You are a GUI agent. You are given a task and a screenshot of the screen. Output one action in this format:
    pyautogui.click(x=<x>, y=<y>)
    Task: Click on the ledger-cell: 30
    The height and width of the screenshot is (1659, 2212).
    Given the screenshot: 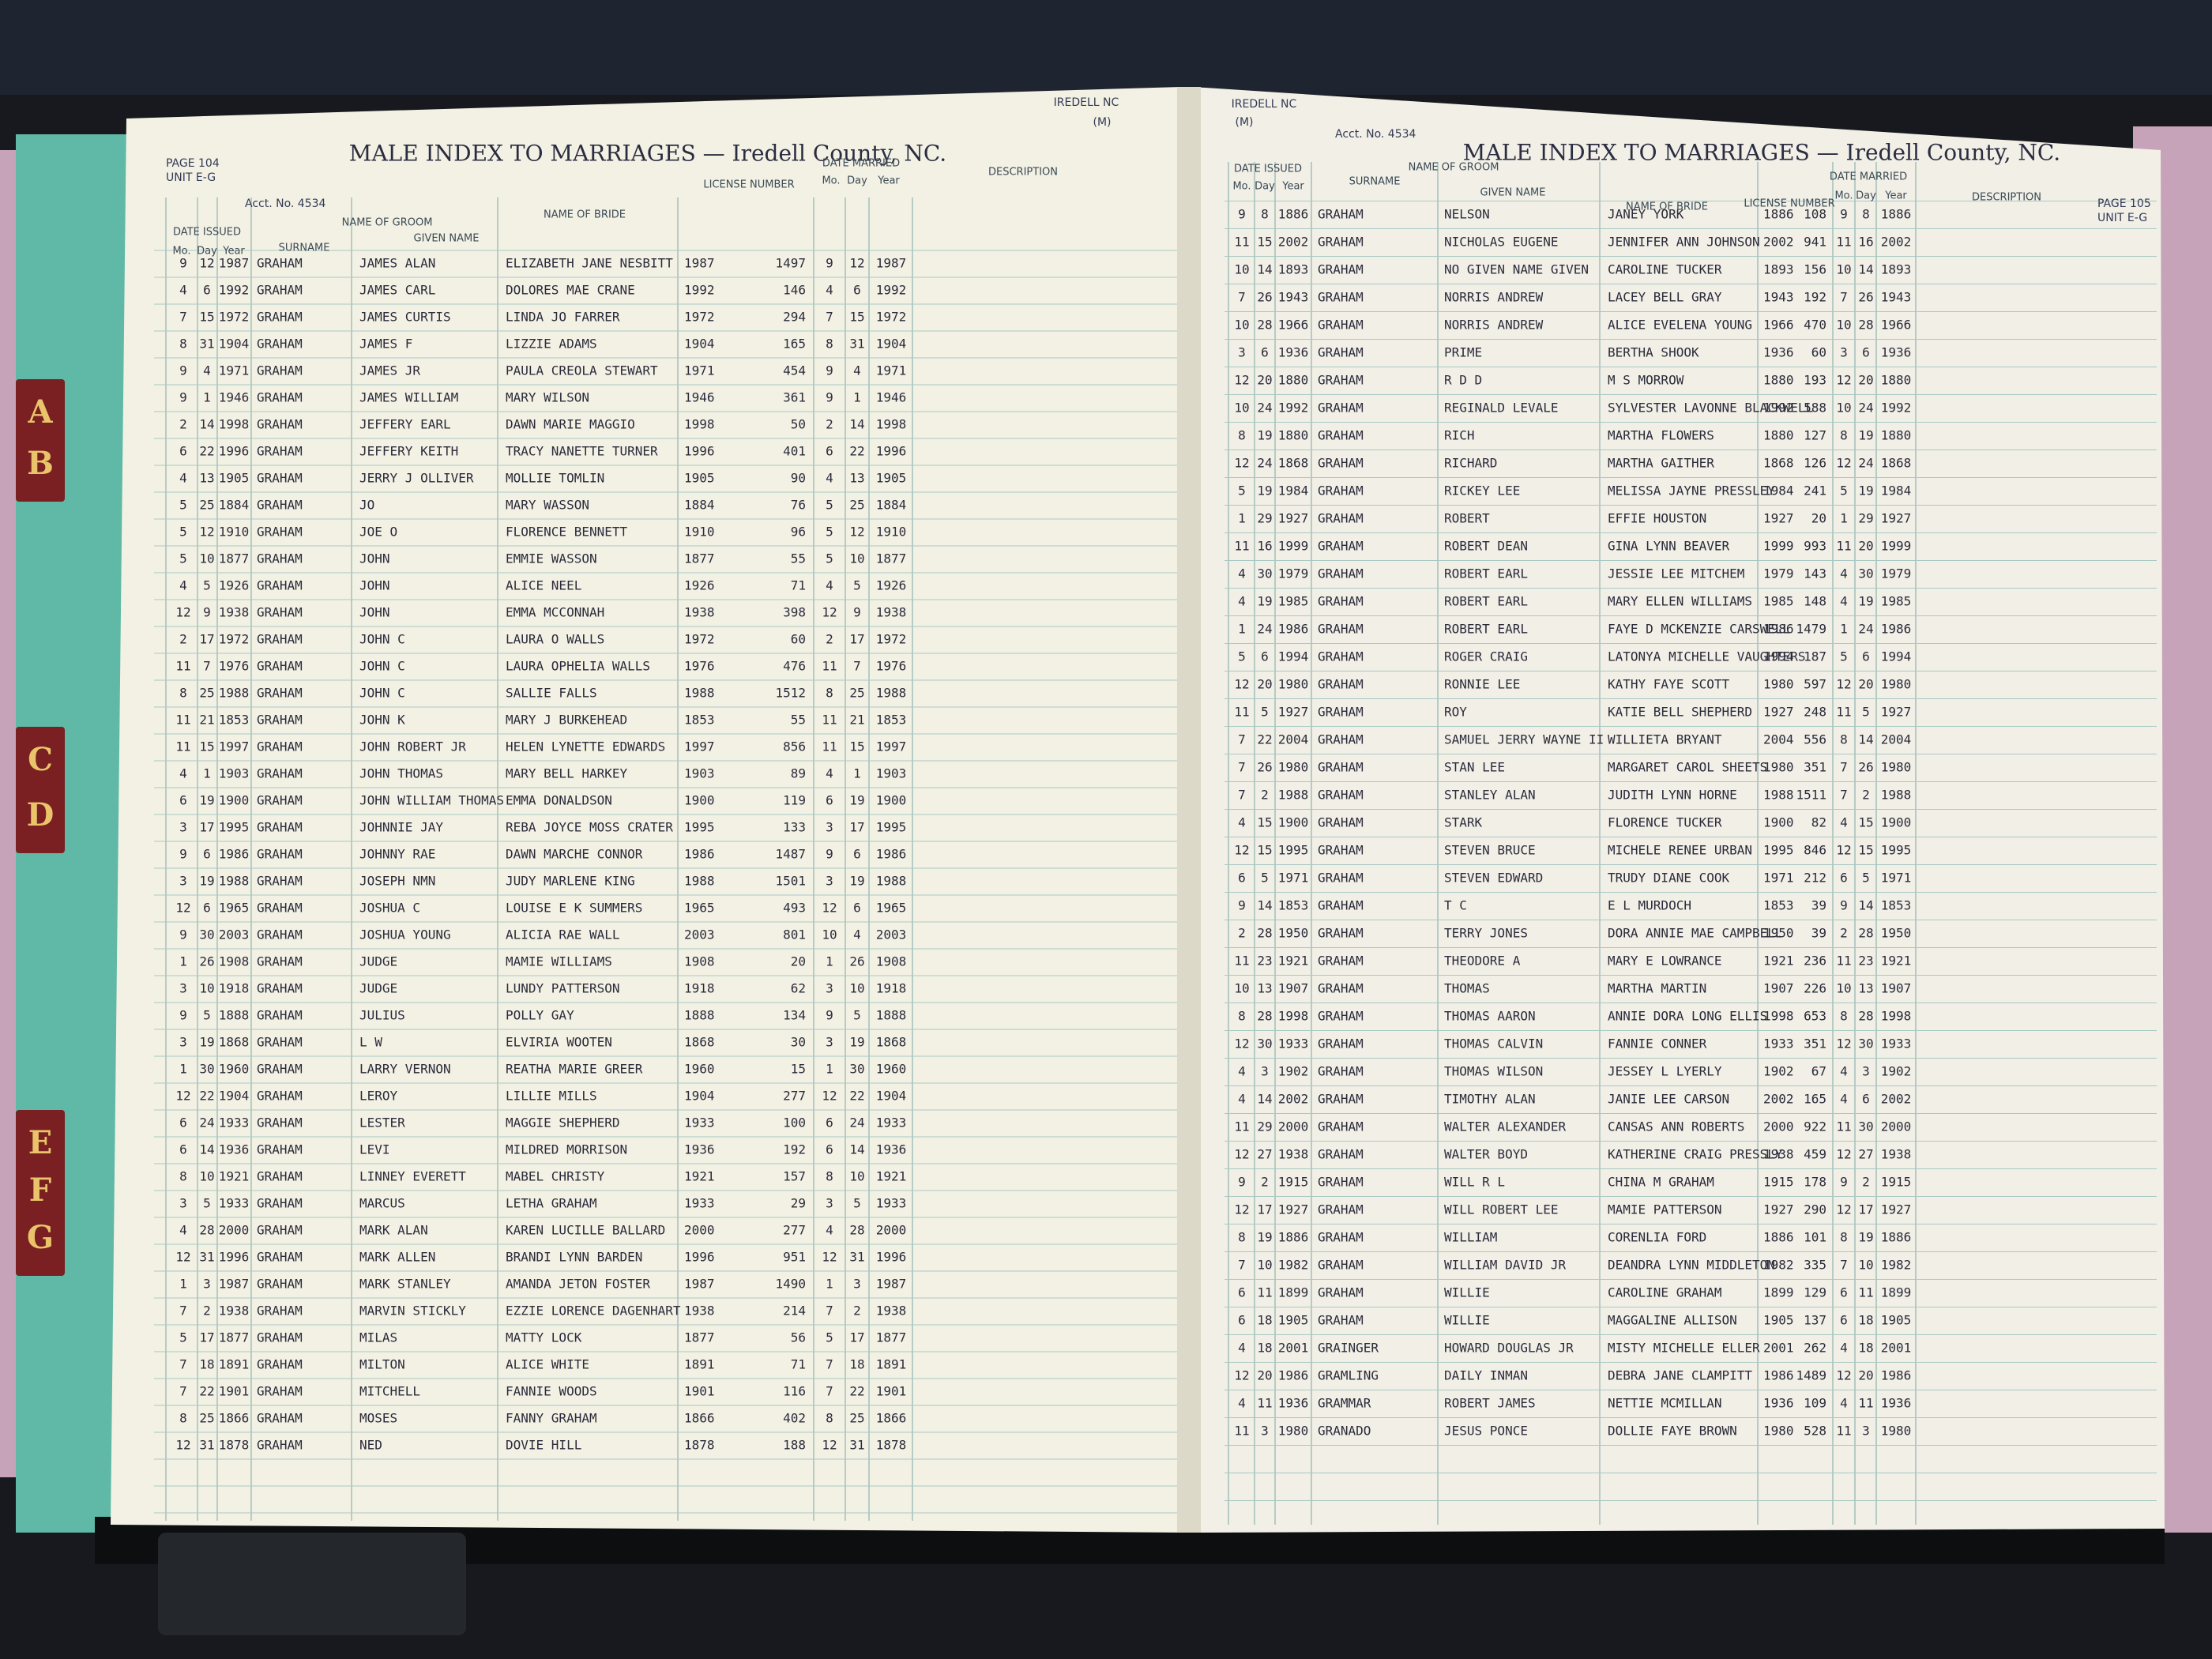 What is the action you would take?
    pyautogui.click(x=1866, y=1127)
    